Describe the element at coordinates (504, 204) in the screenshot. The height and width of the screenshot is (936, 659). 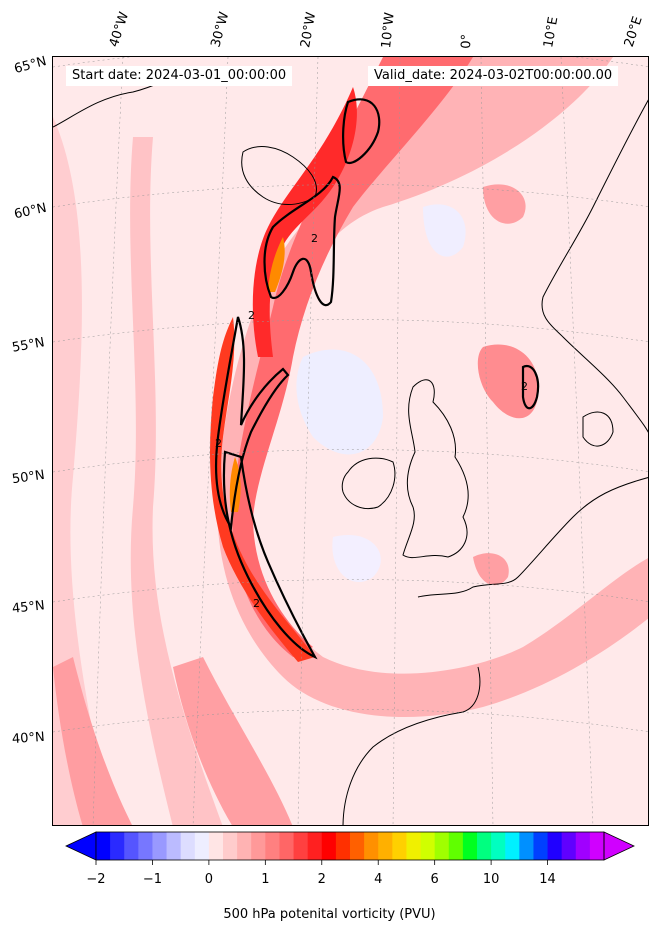
I see `pv-blob-norway` at that location.